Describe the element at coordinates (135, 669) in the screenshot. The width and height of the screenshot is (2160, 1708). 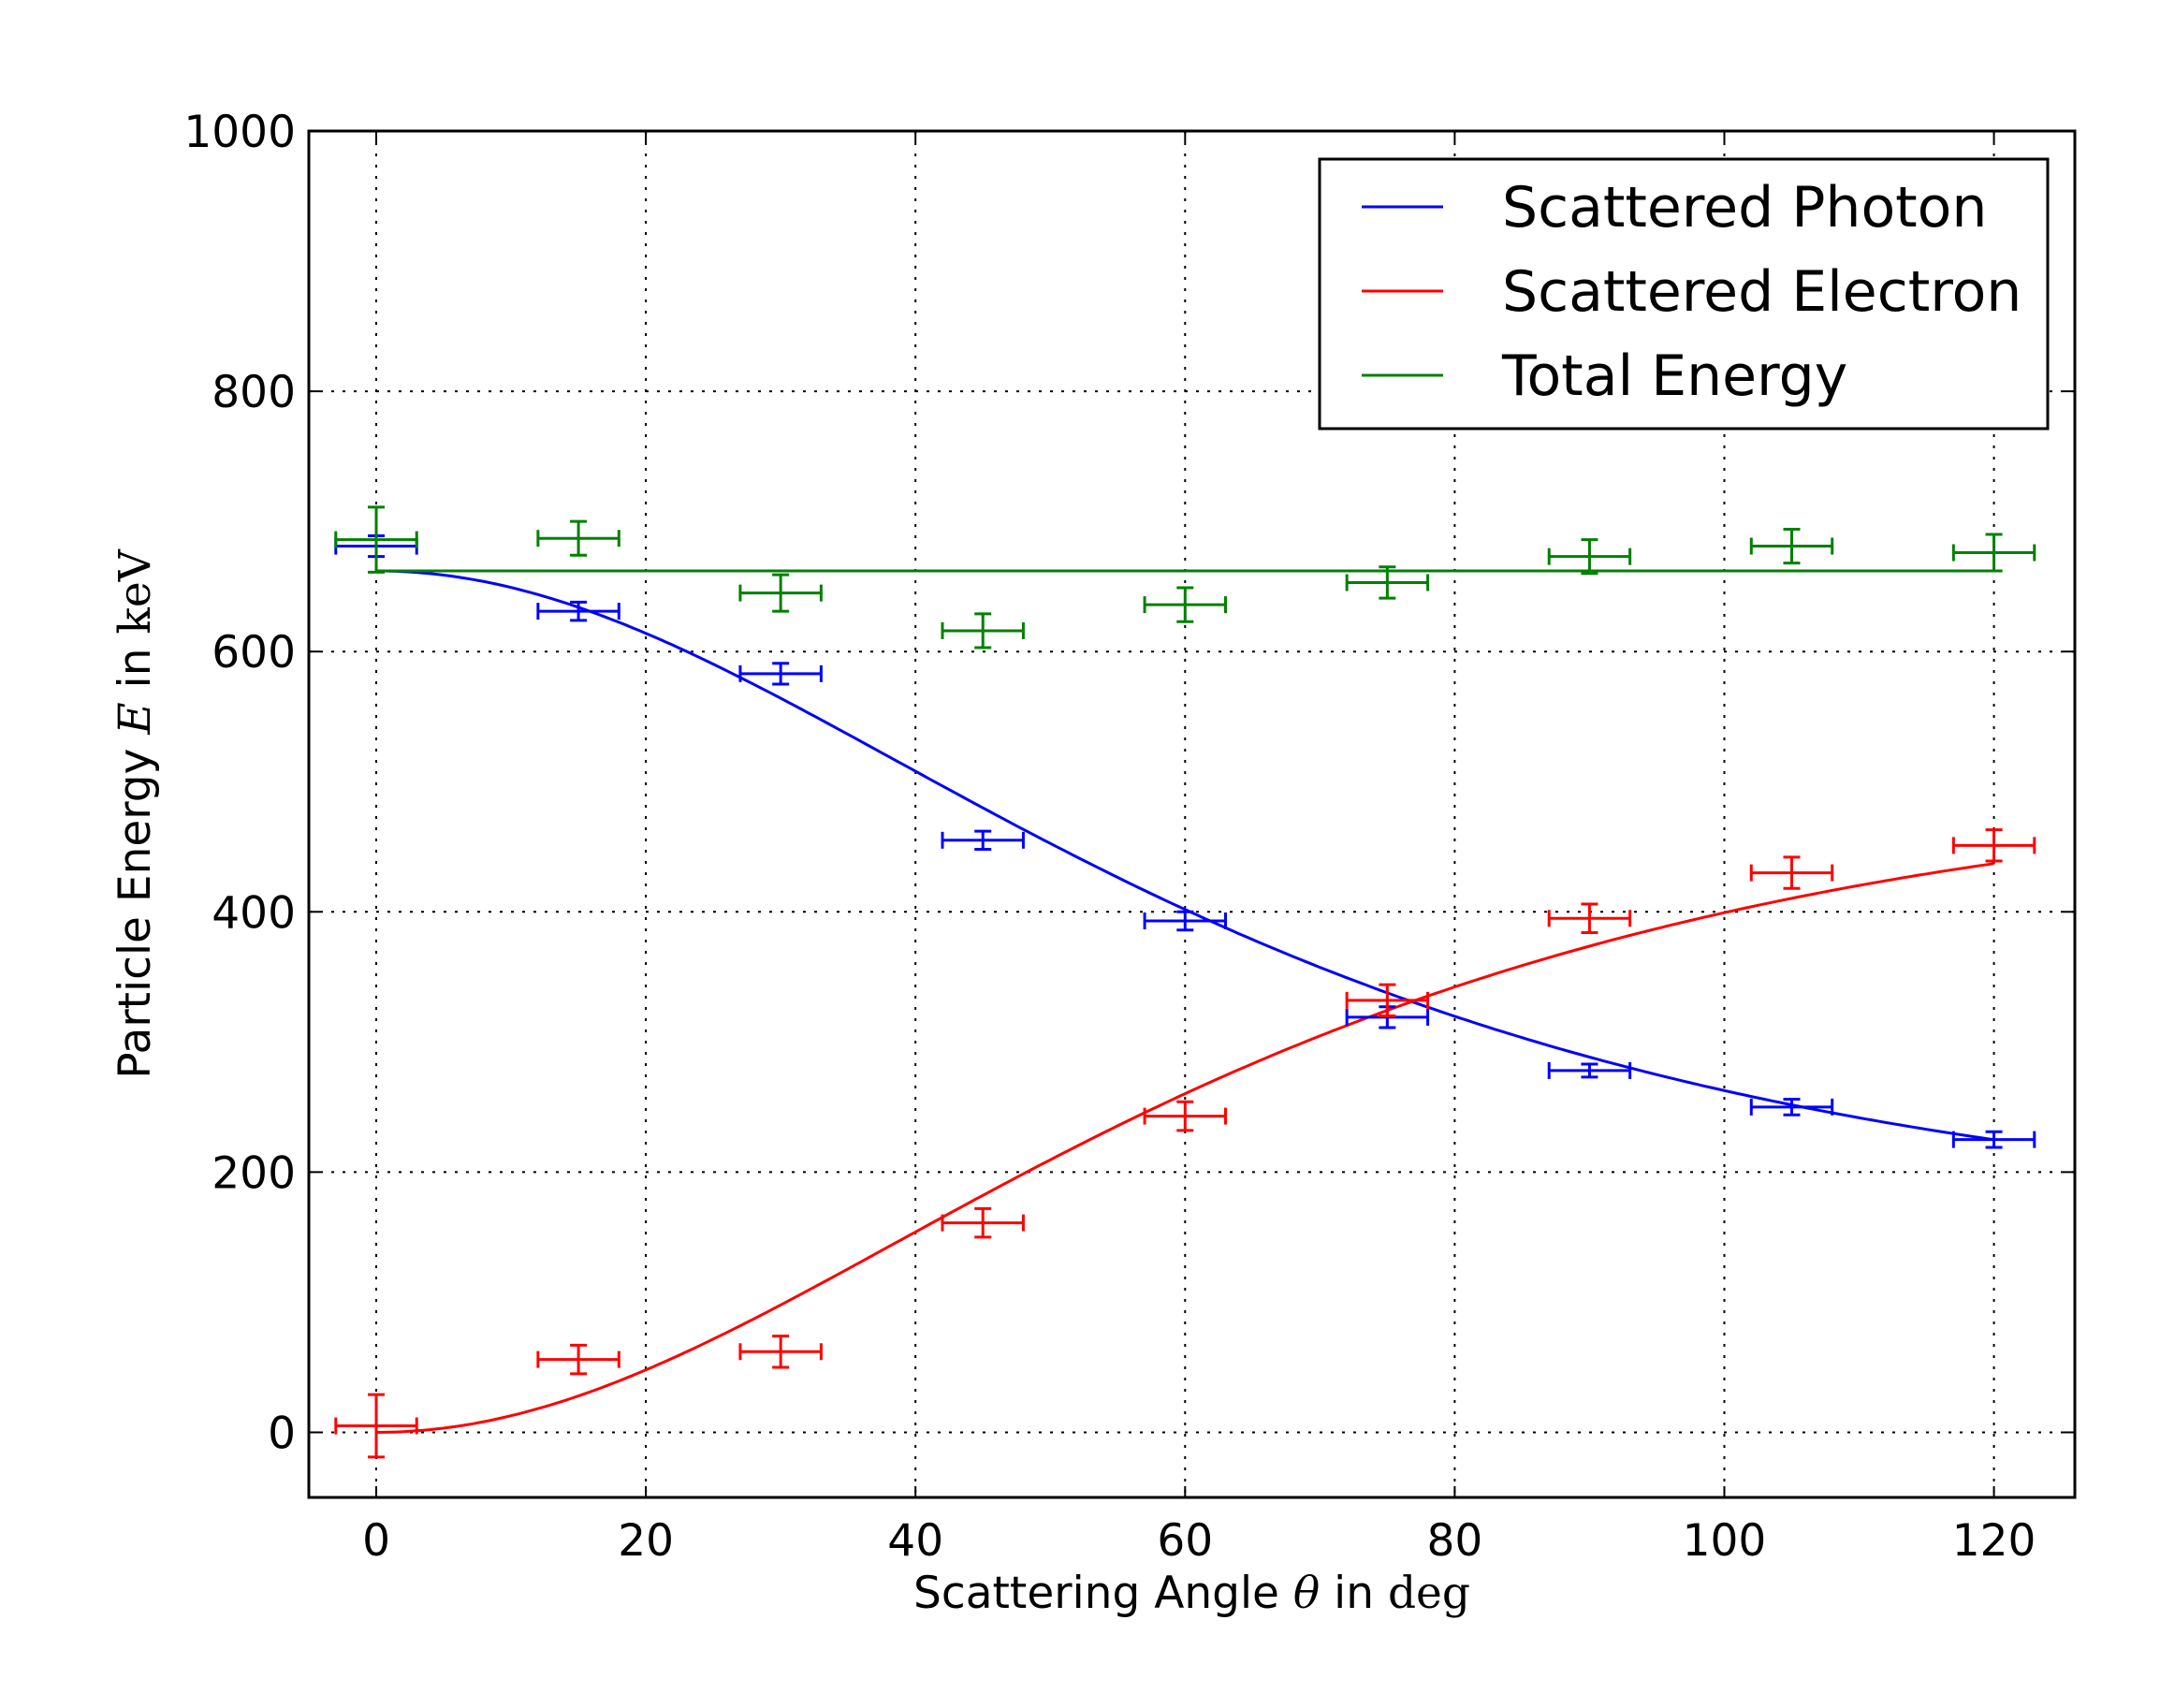
I see `y-axis-label-middle: in` at that location.